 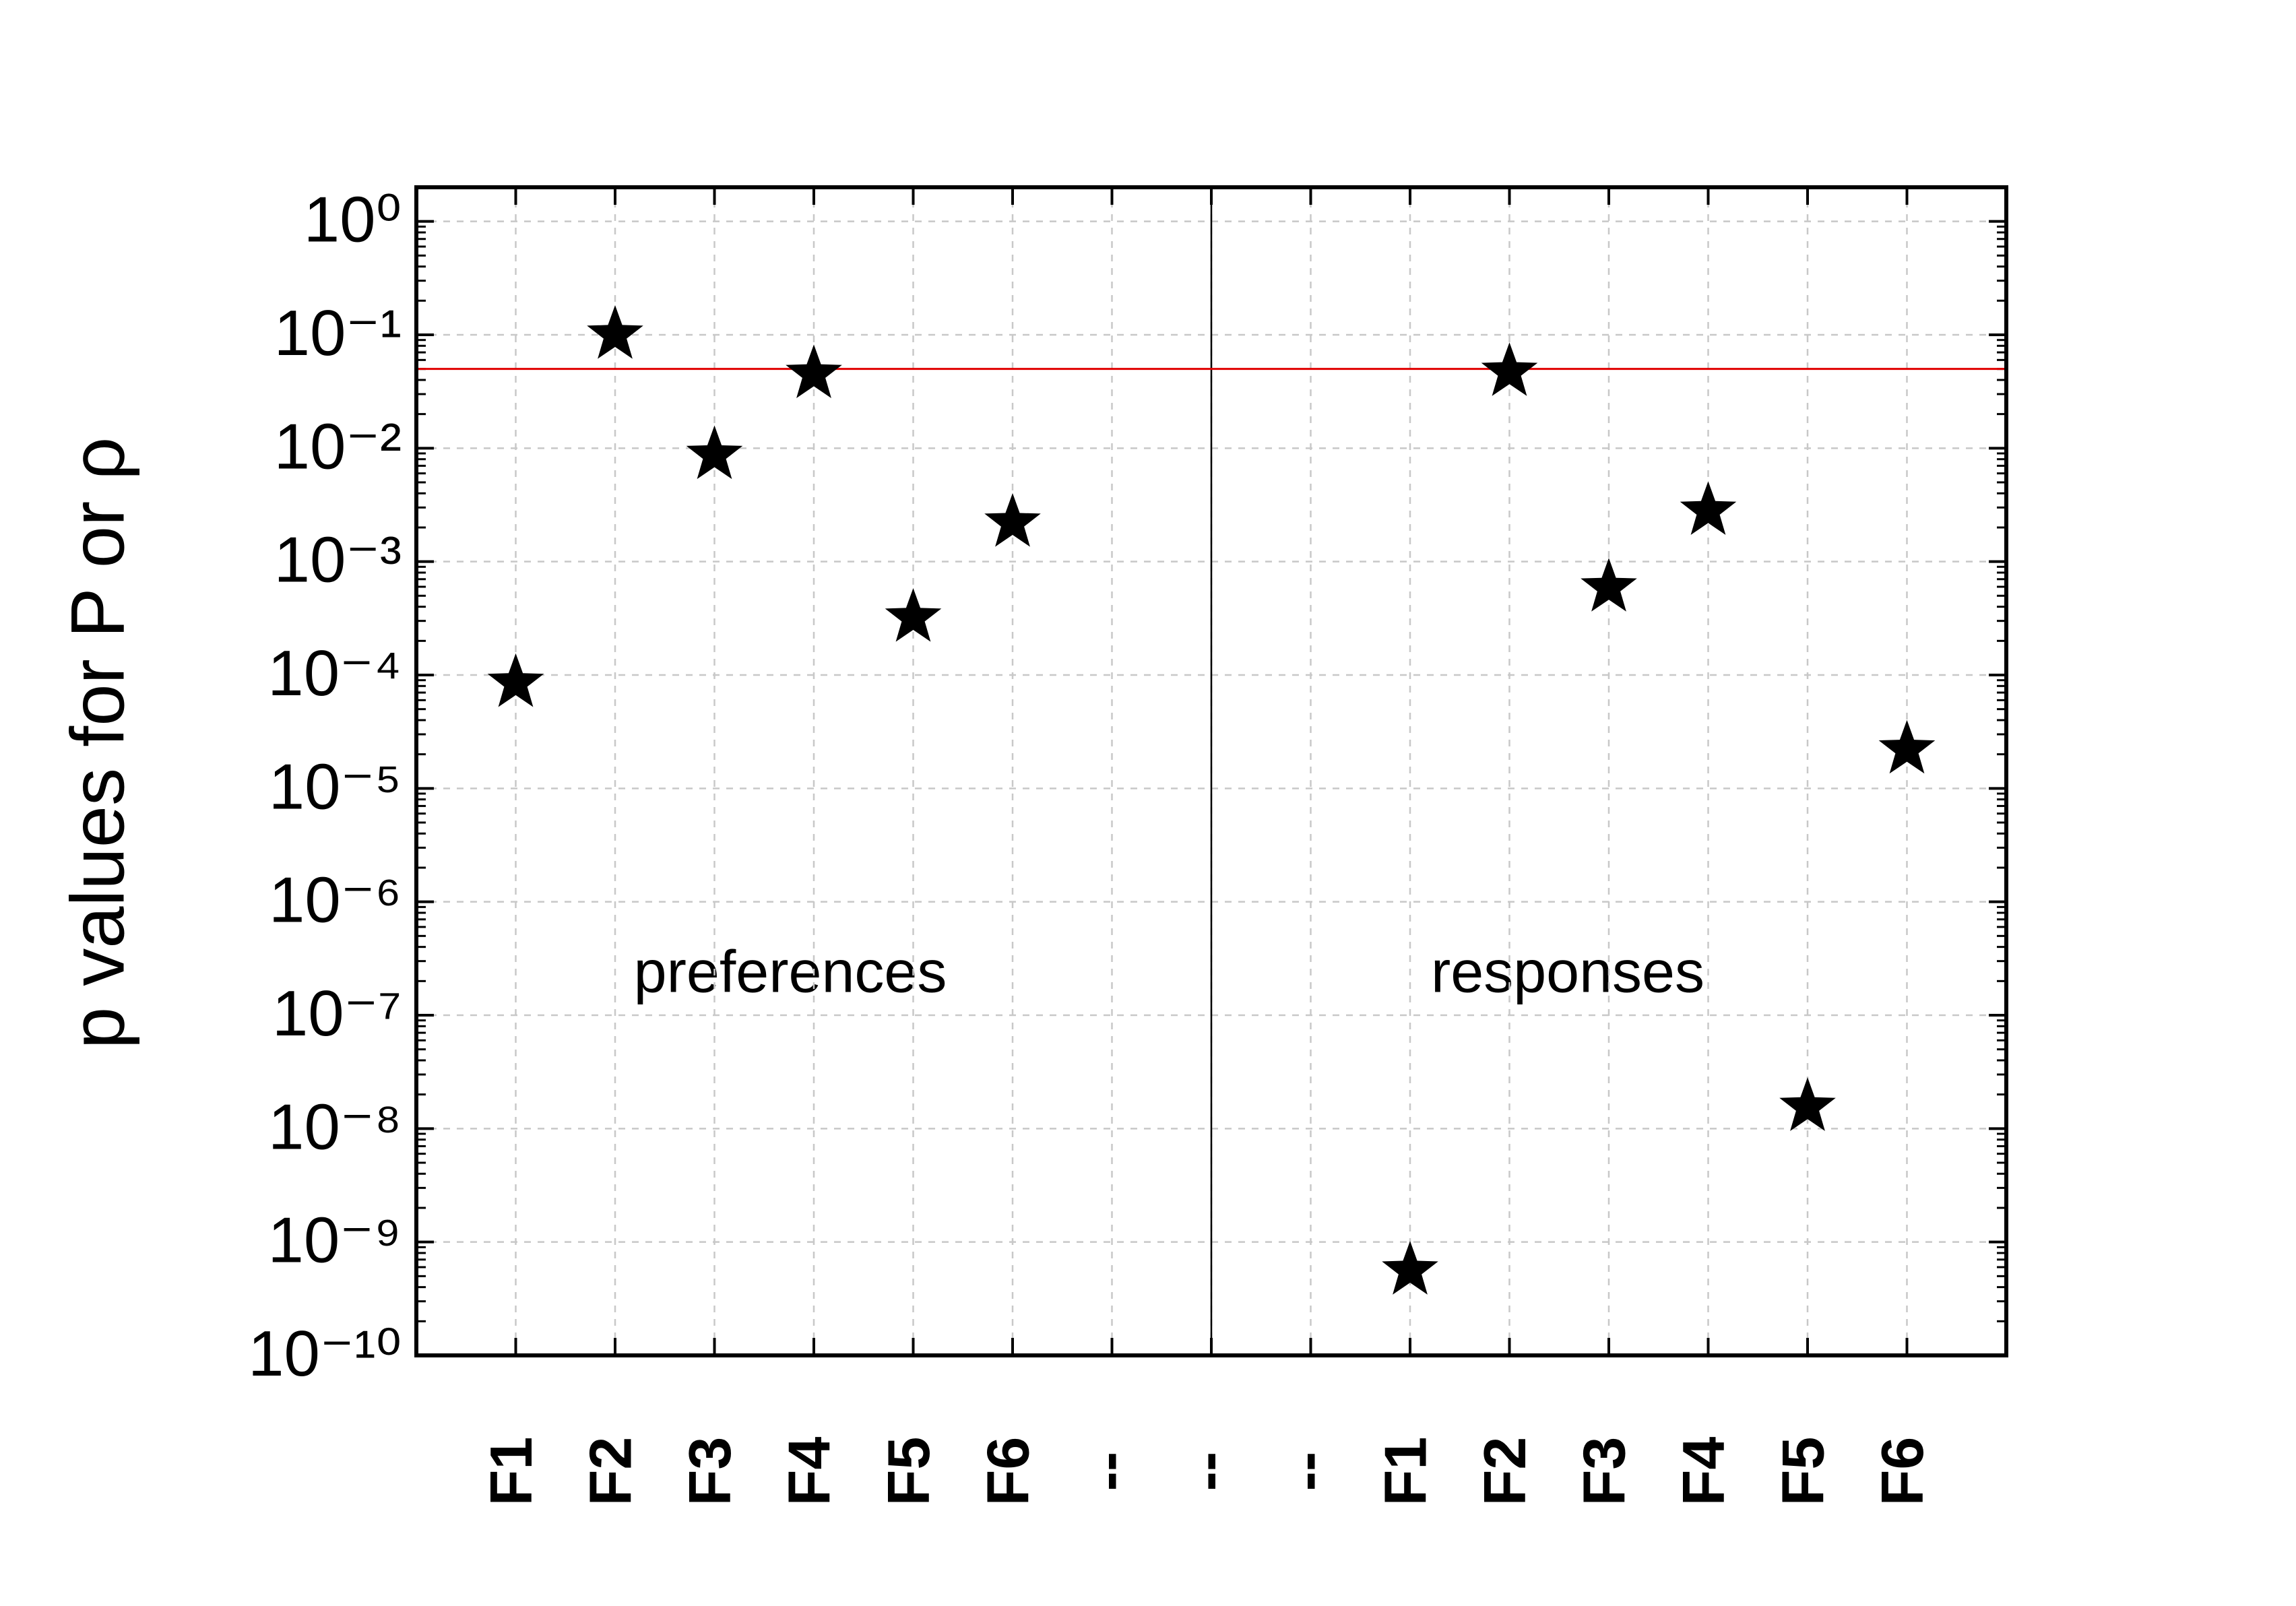 What do you see at coordinates (338, 333) in the screenshot?
I see `y-tick-label: 10⁻¹` at bounding box center [338, 333].